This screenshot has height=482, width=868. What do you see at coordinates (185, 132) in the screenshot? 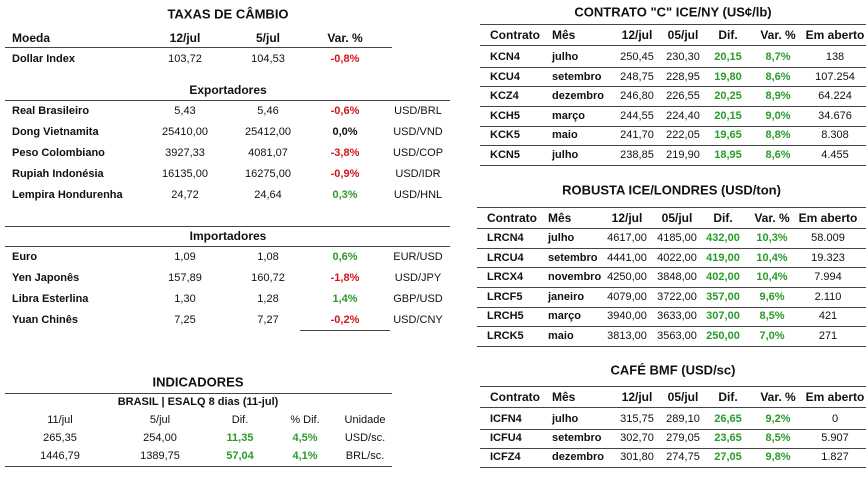
I see `cell: 25410,00` at bounding box center [185, 132].